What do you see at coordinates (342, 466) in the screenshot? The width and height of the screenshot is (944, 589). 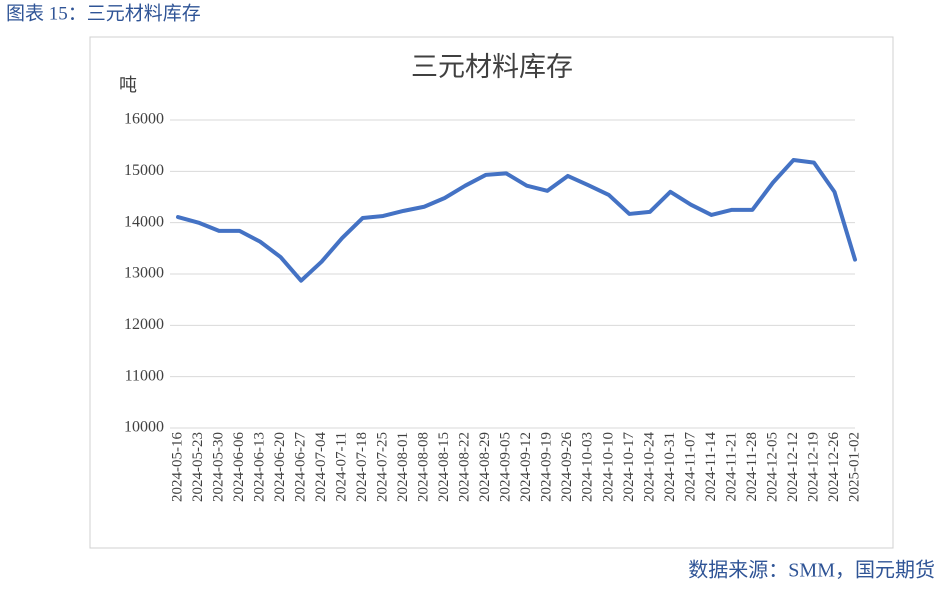 I see `x-tick-label: 2024-07-11` at bounding box center [342, 466].